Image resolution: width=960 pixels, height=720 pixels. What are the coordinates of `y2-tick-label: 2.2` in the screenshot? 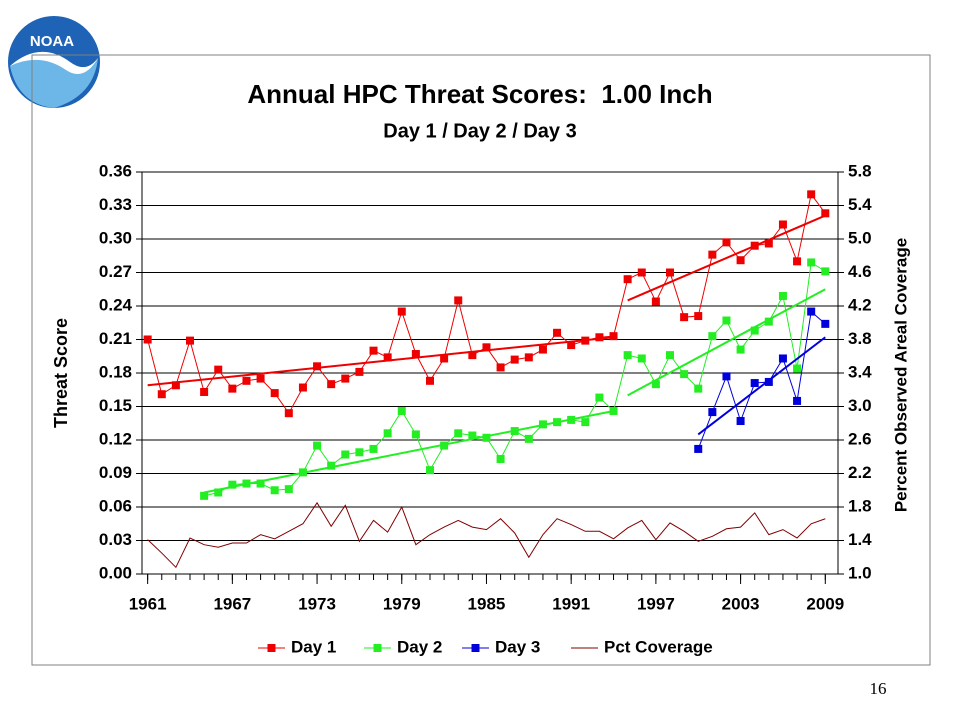 It's located at (860, 472).